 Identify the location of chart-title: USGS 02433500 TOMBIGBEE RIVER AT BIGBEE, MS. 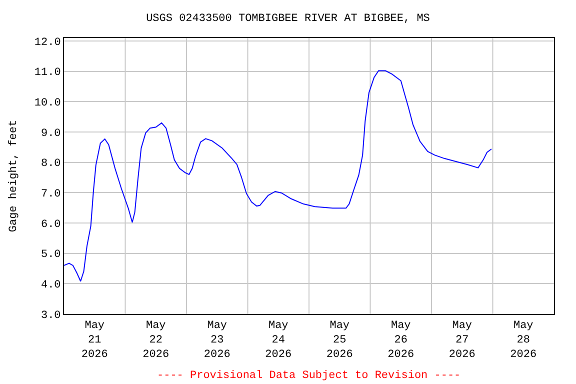
(288, 19).